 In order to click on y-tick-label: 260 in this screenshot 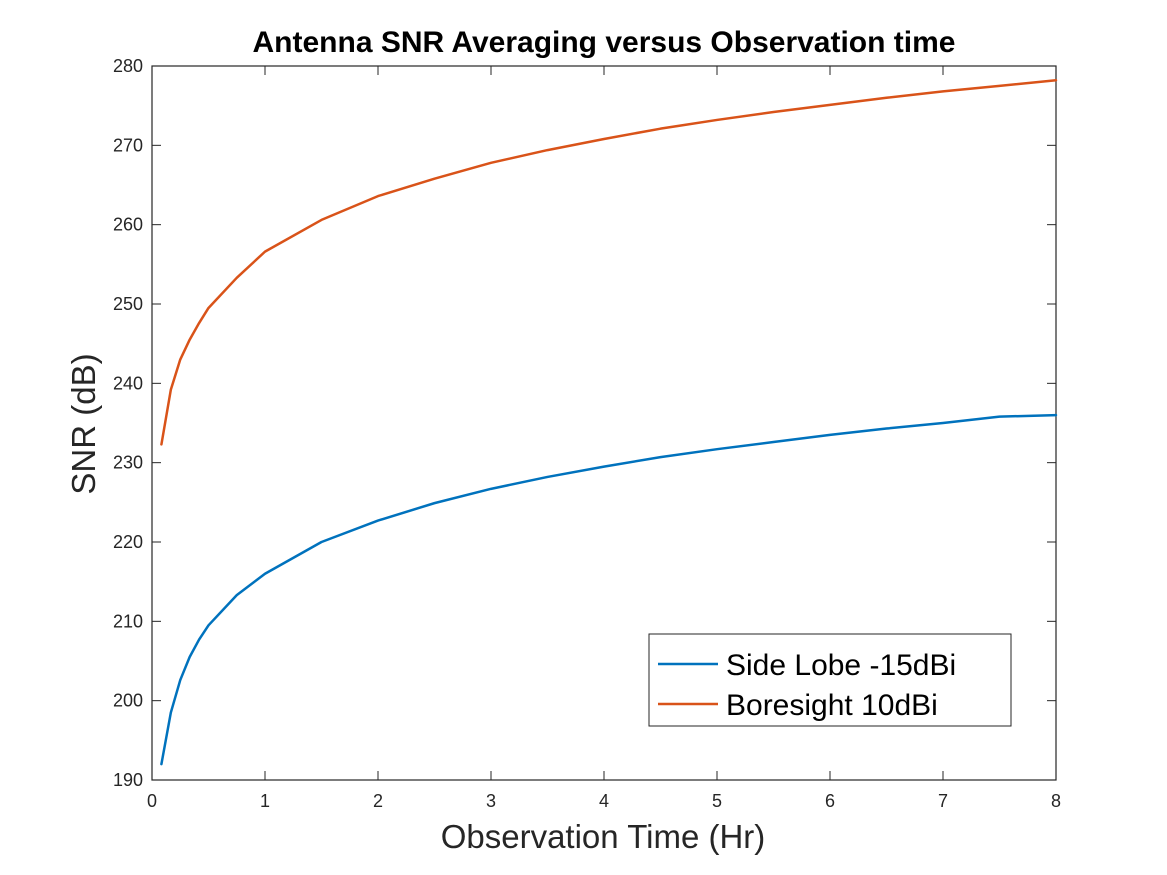, I will do `click(128, 225)`.